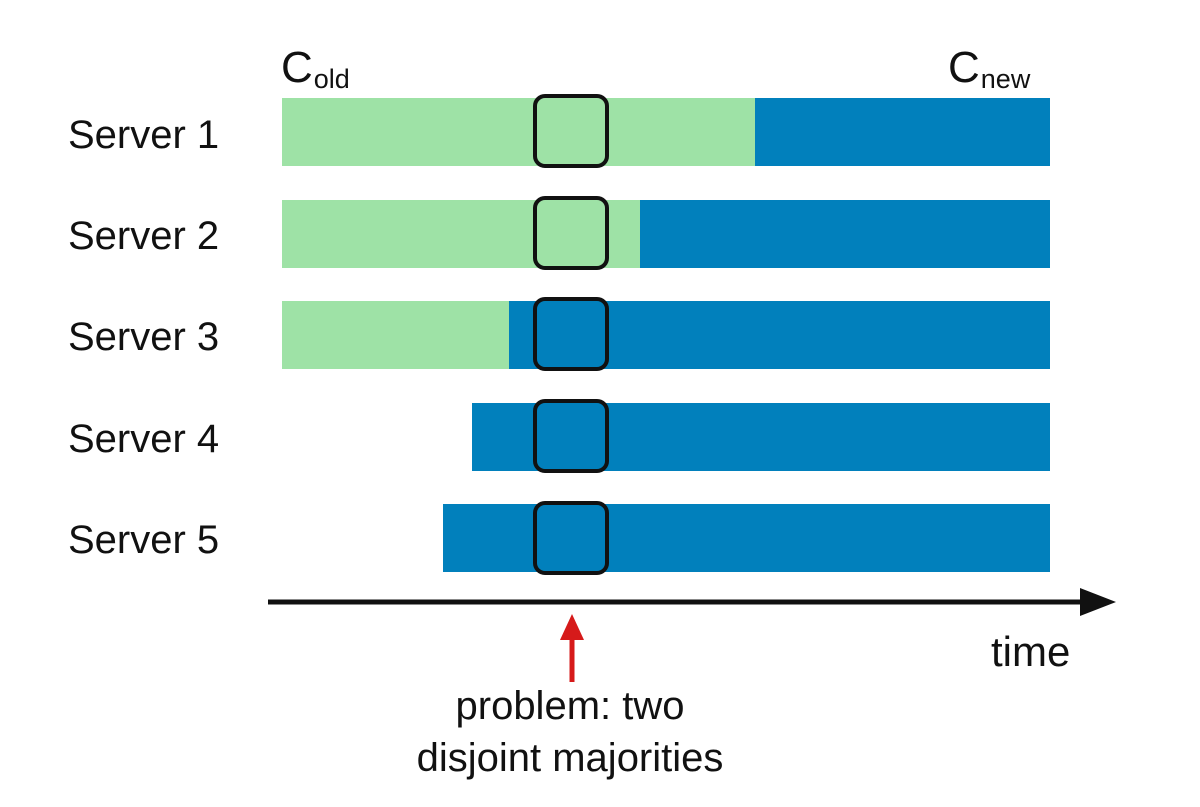 This screenshot has width=1200, height=807. What do you see at coordinates (144, 337) in the screenshot?
I see `server-label-3: Server 3` at bounding box center [144, 337].